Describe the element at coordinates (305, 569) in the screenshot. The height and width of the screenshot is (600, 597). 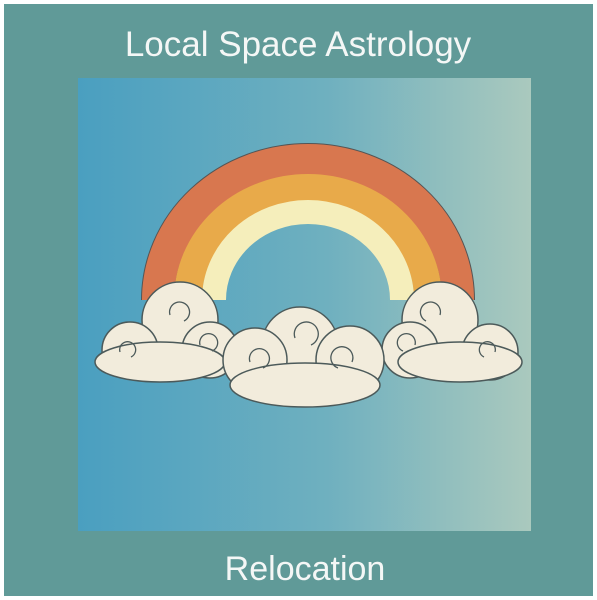
I see `subtitle: Relocation` at that location.